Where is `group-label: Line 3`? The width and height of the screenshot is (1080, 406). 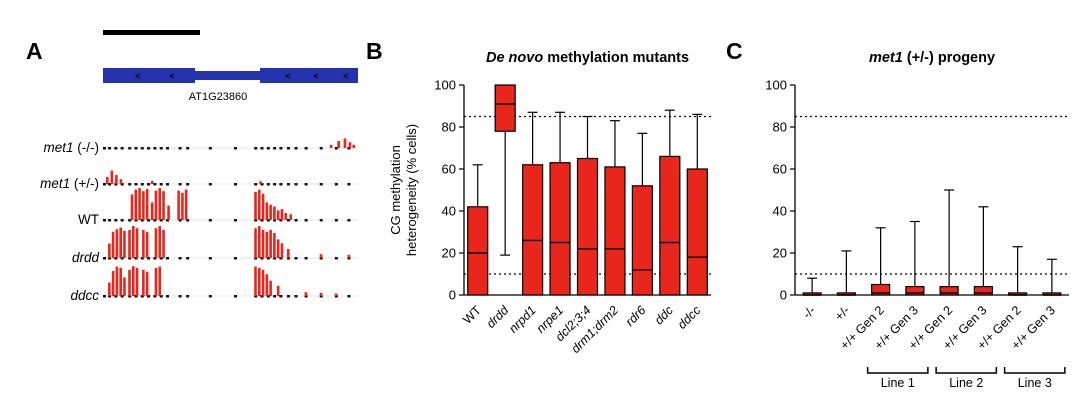
group-label: Line 3 is located at coordinates (1035, 383).